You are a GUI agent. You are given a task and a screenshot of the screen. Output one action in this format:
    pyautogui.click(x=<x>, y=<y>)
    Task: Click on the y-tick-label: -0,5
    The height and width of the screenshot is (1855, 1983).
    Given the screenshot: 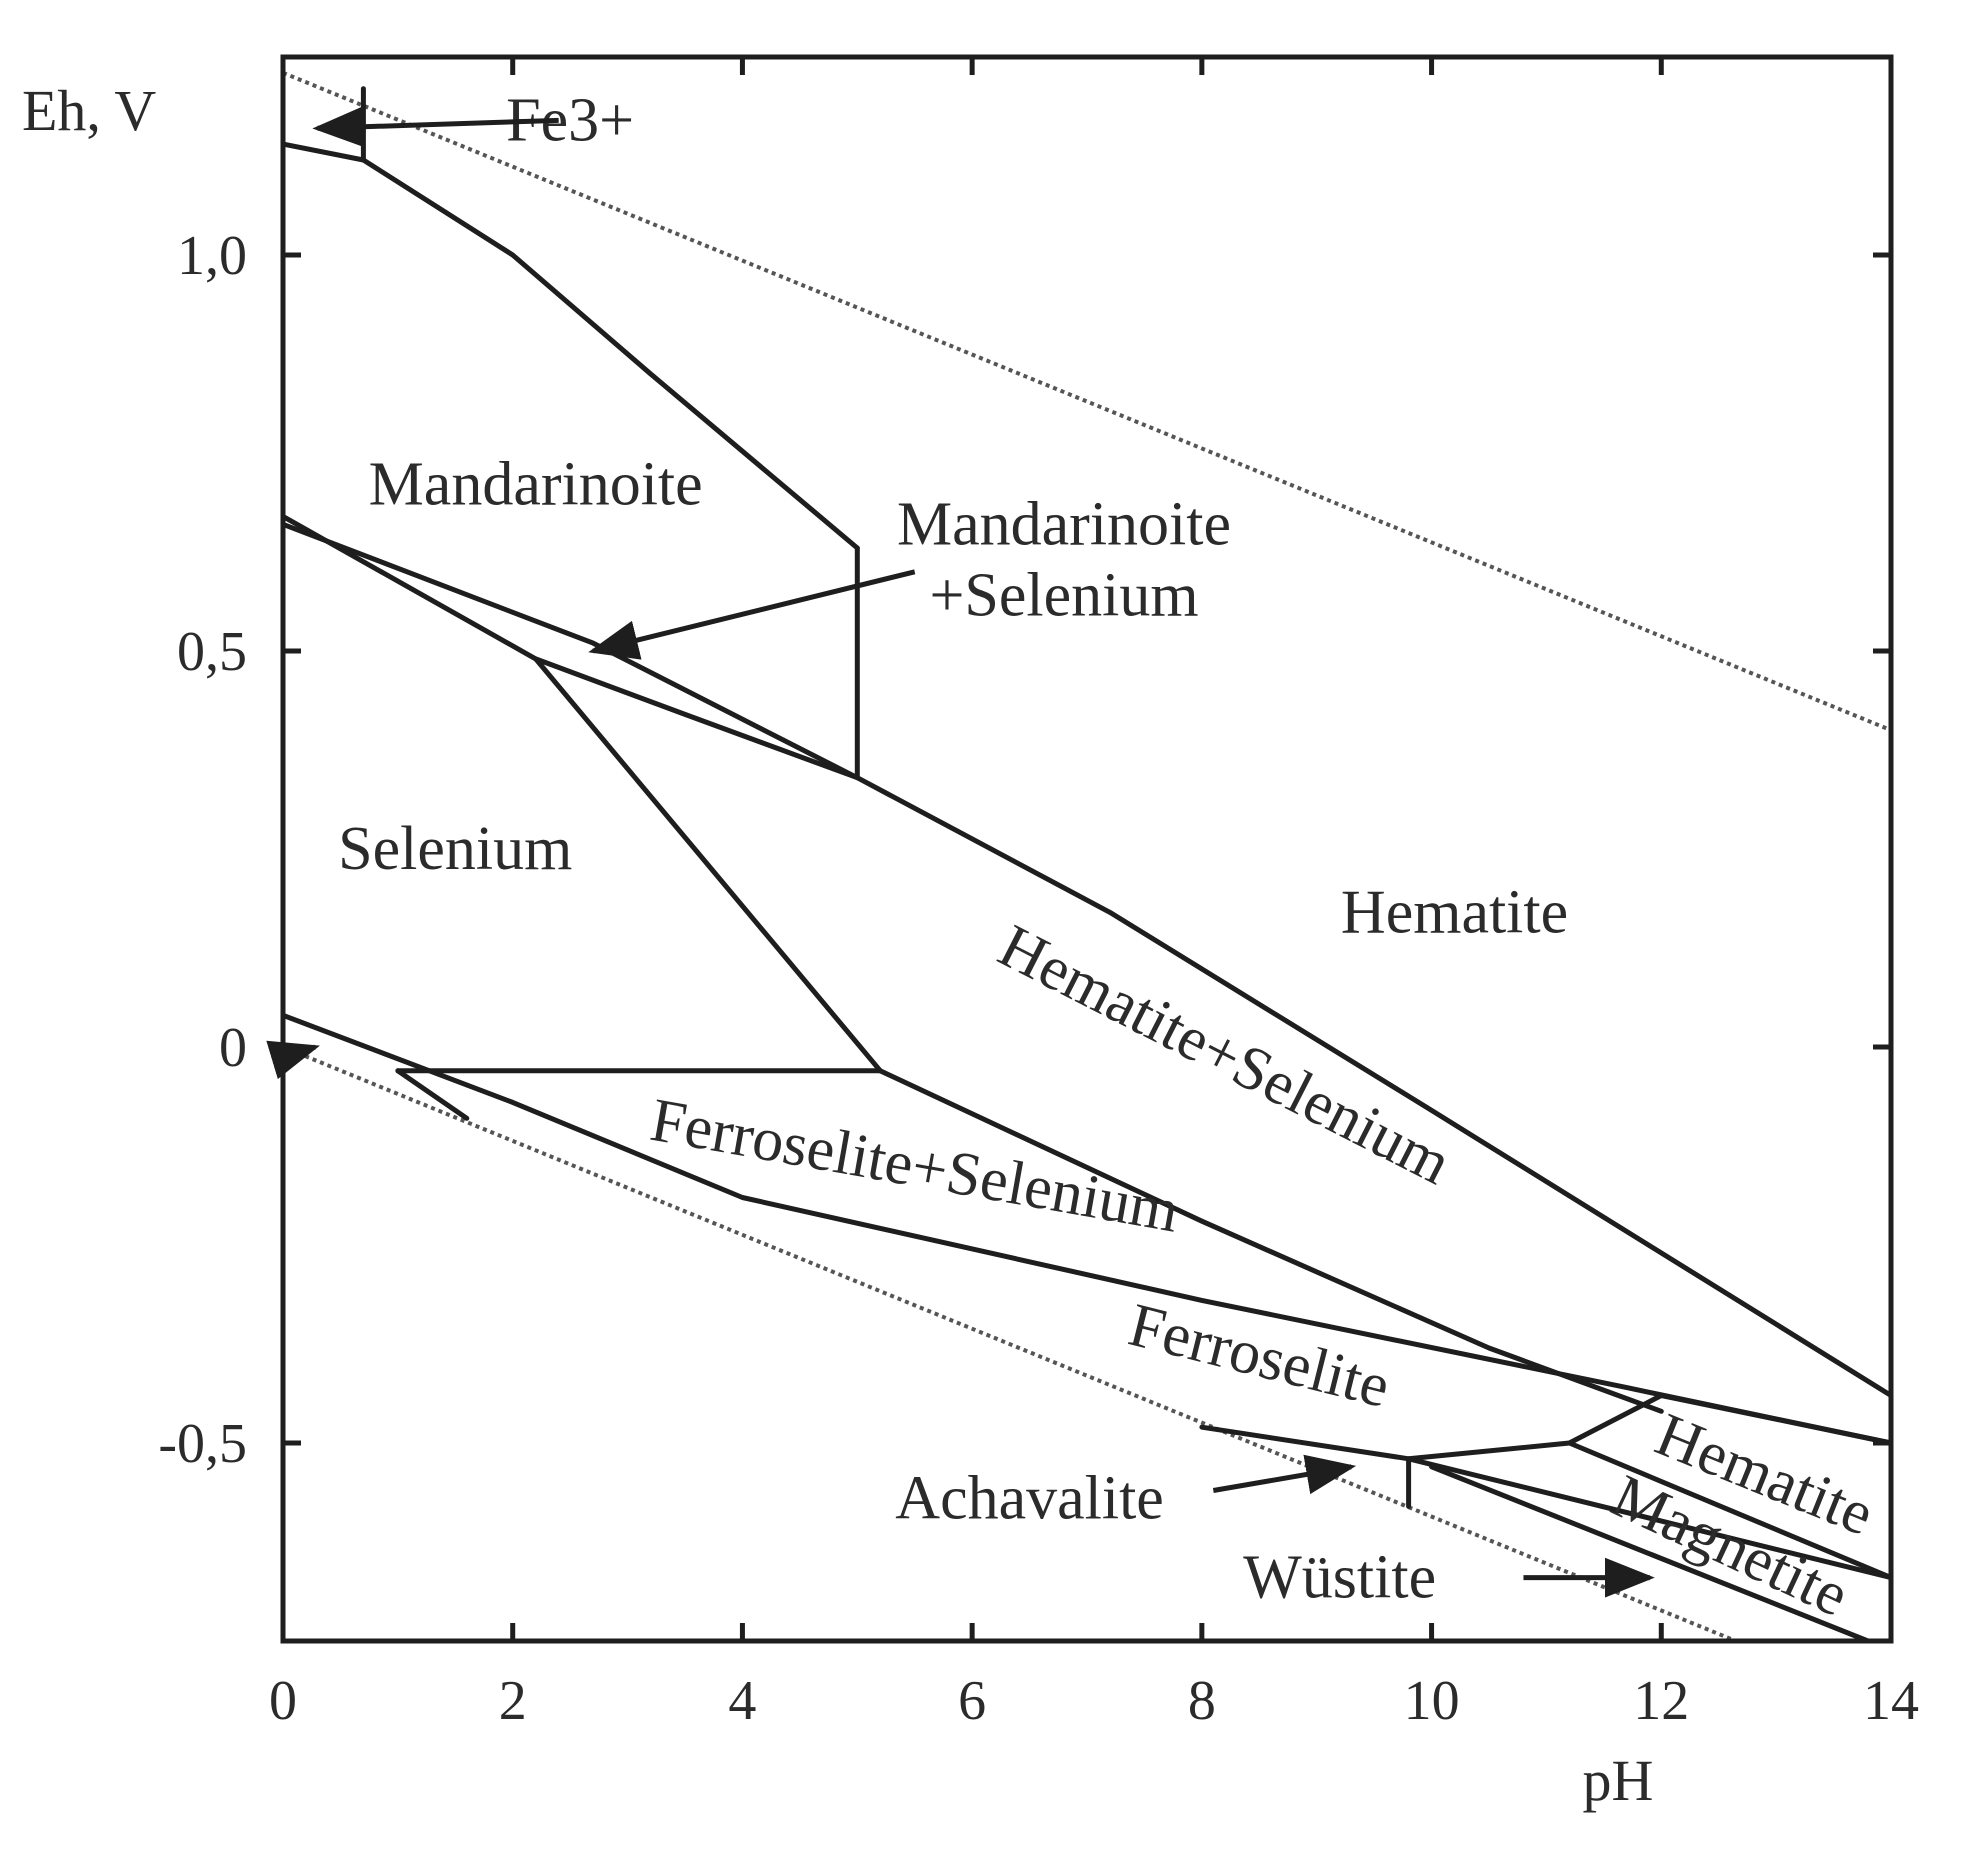 What is the action you would take?
    pyautogui.click(x=202, y=1444)
    